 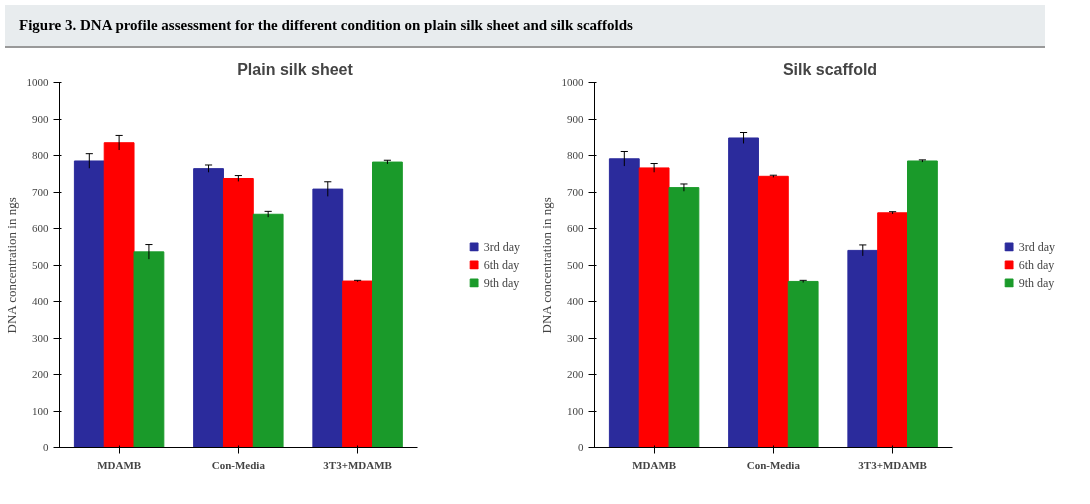 What do you see at coordinates (830, 69) in the screenshot?
I see `chart-title: Silk scaffold` at bounding box center [830, 69].